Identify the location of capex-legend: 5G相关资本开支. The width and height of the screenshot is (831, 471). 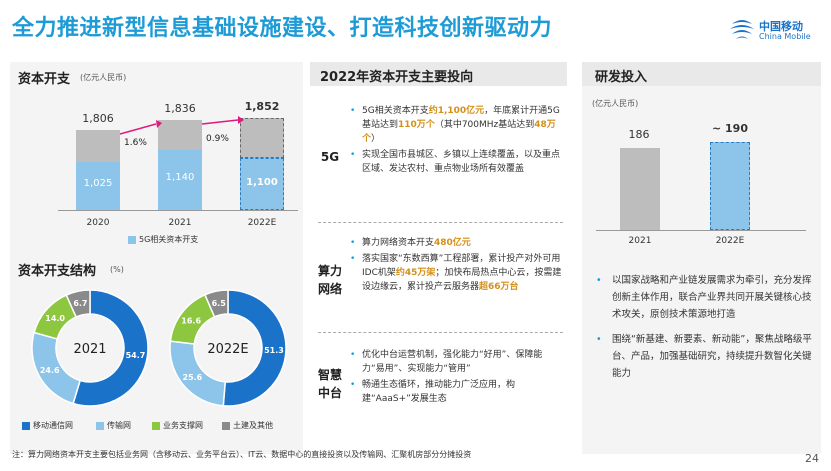
(163, 239).